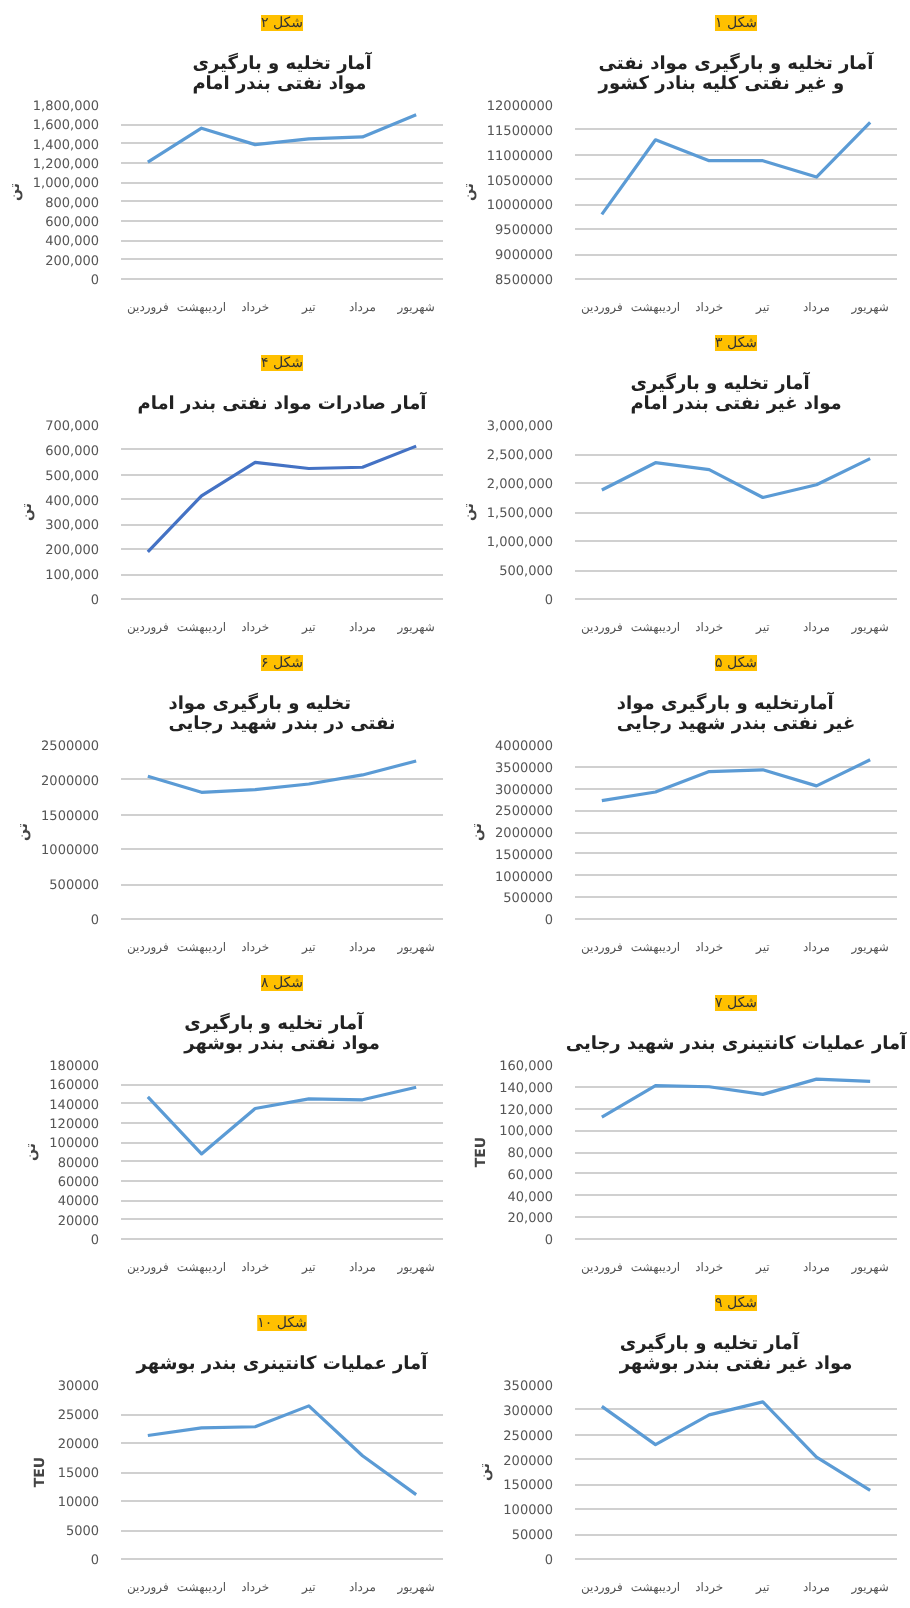 Image resolution: width=910 pixels, height=1608 pixels. What do you see at coordinates (282, 713) in the screenshot?
I see `chart-title: تخلیه و بارگیری مواد نفتی در بندر شهید رجایی` at bounding box center [282, 713].